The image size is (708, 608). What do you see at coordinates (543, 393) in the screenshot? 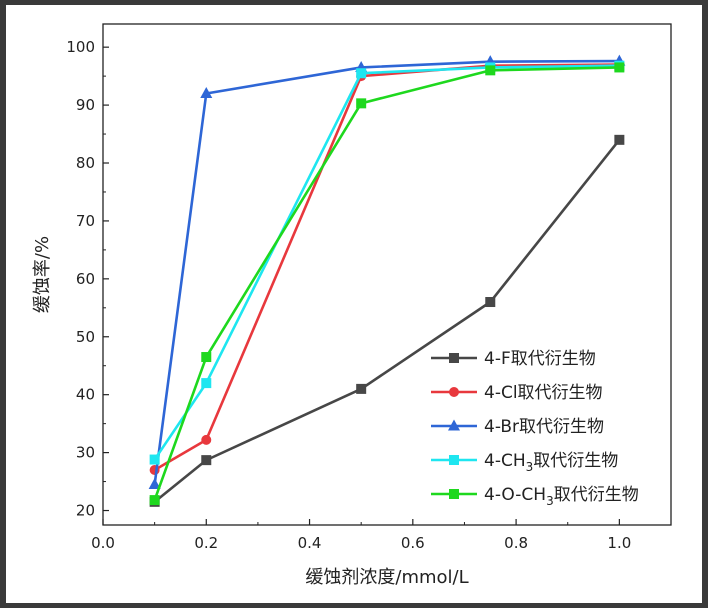
I see `legend-label: 4-Cl取代衍生物` at bounding box center [543, 393].